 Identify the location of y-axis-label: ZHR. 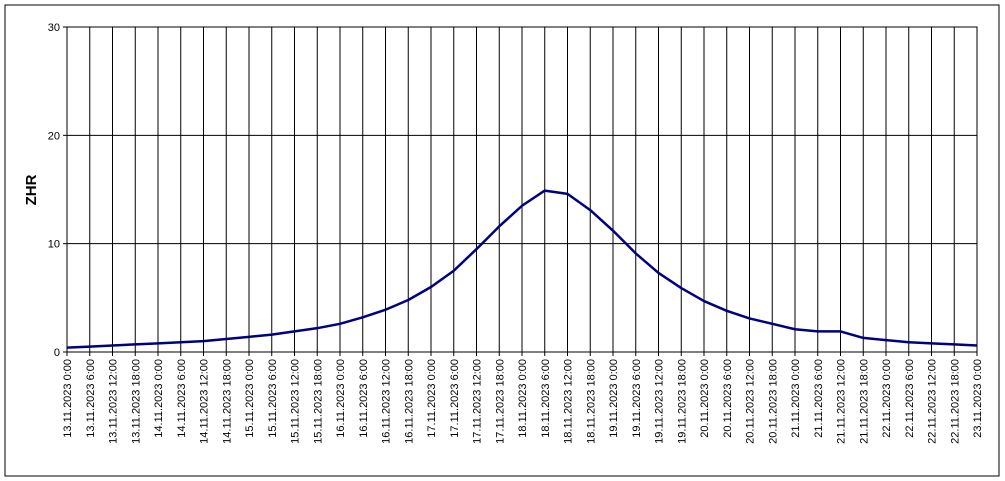
(31, 189).